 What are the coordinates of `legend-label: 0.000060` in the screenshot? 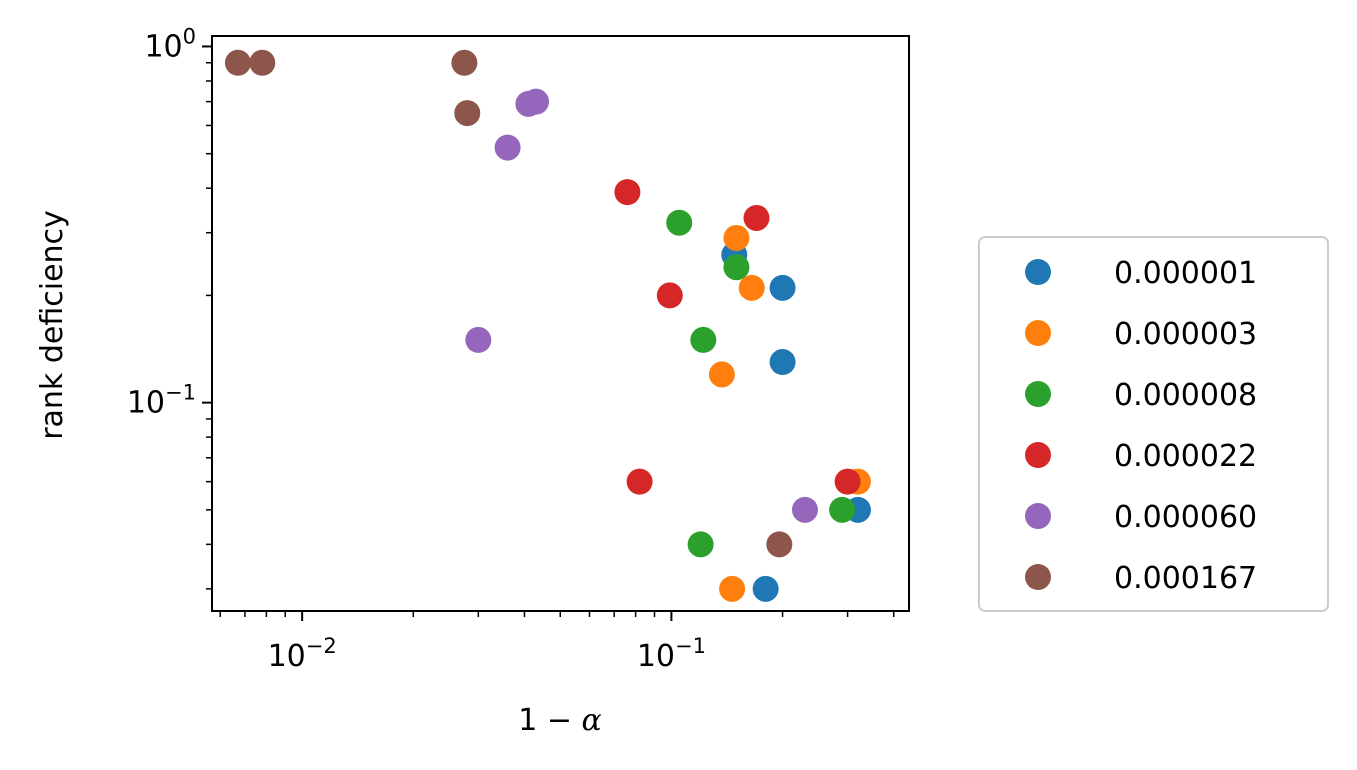 It's located at (1185, 517).